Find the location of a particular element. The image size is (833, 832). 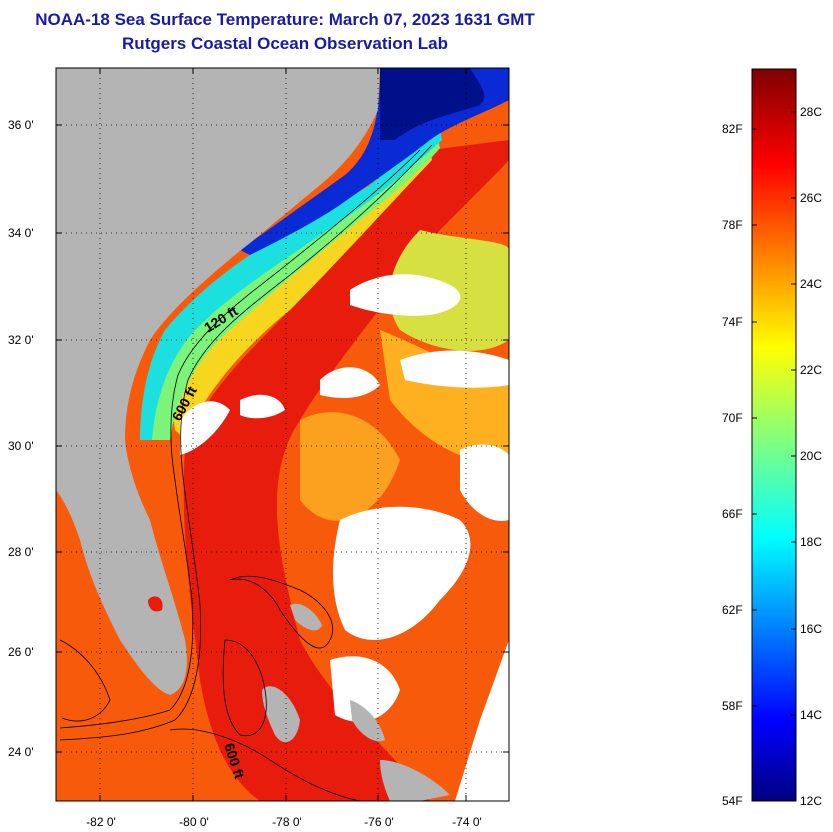

lat-label-36: 36 0' is located at coordinates (21, 125).